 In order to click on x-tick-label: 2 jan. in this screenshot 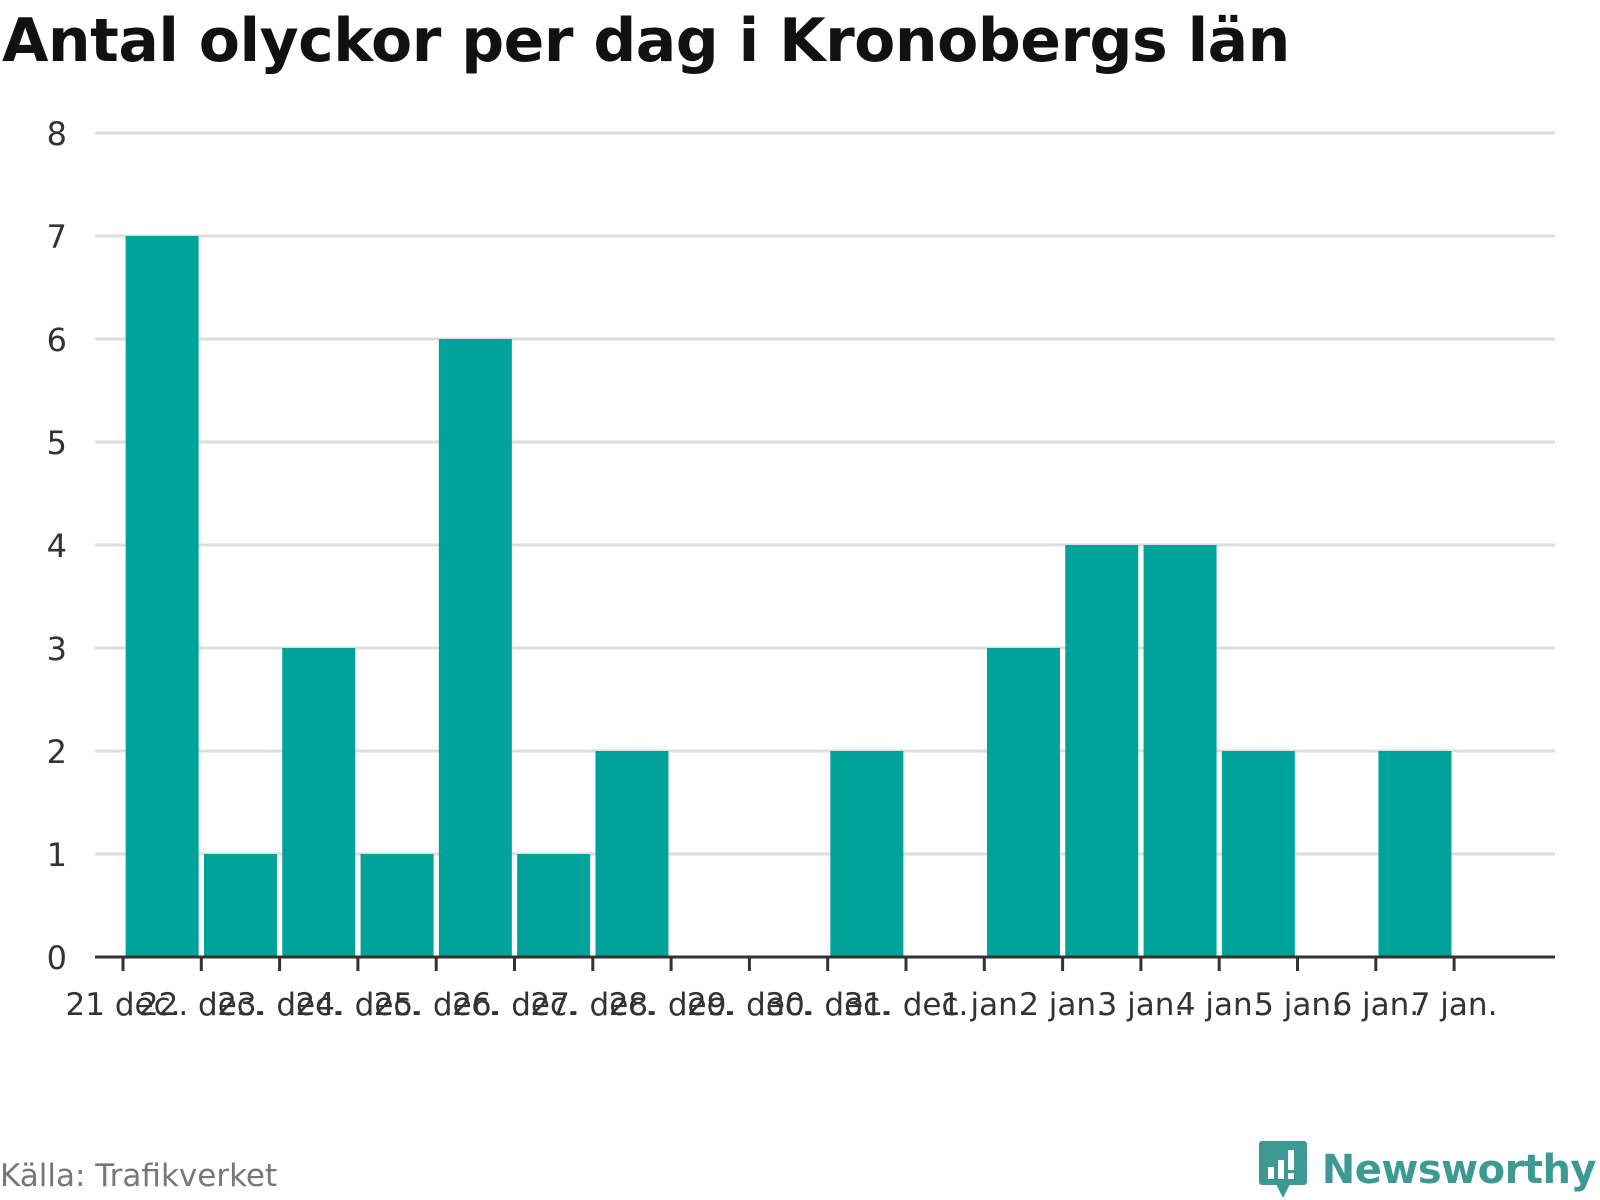, I will do `click(1062, 1005)`.